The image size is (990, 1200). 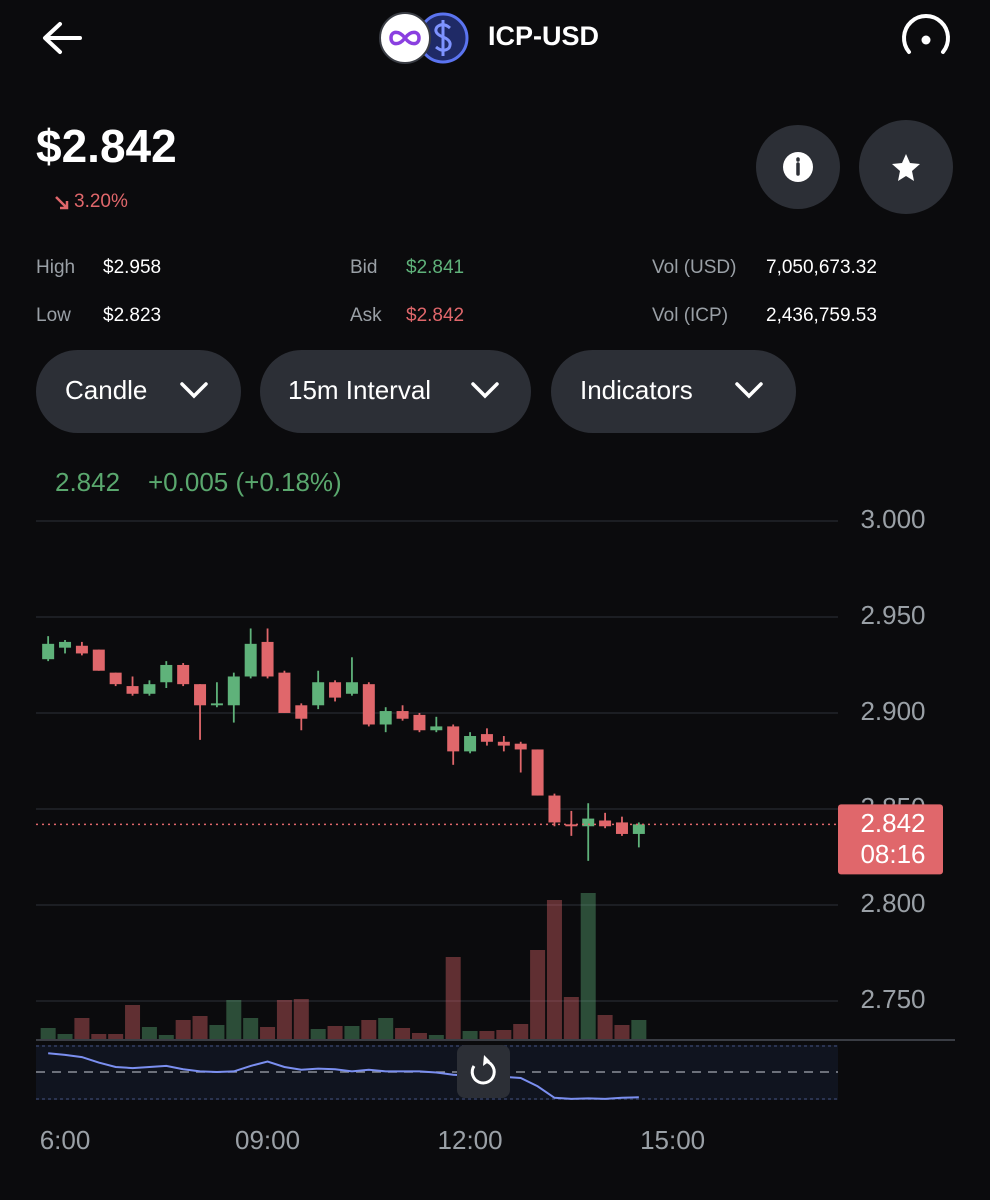 I want to click on favorite-button, so click(x=906, y=167).